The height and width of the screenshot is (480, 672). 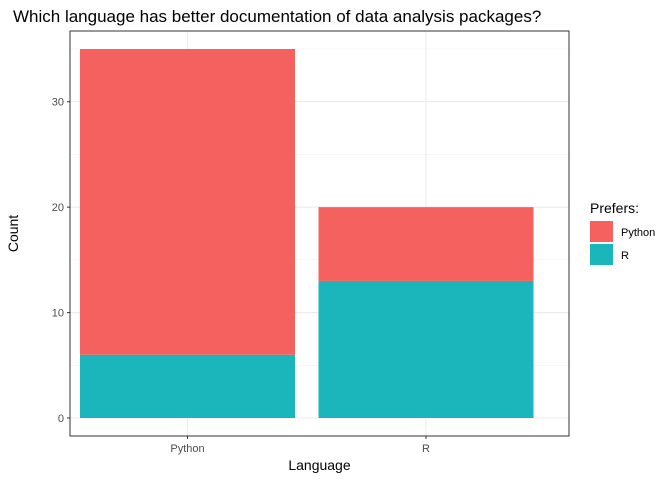 What do you see at coordinates (638, 233) in the screenshot?
I see `legend-label-python: Python` at bounding box center [638, 233].